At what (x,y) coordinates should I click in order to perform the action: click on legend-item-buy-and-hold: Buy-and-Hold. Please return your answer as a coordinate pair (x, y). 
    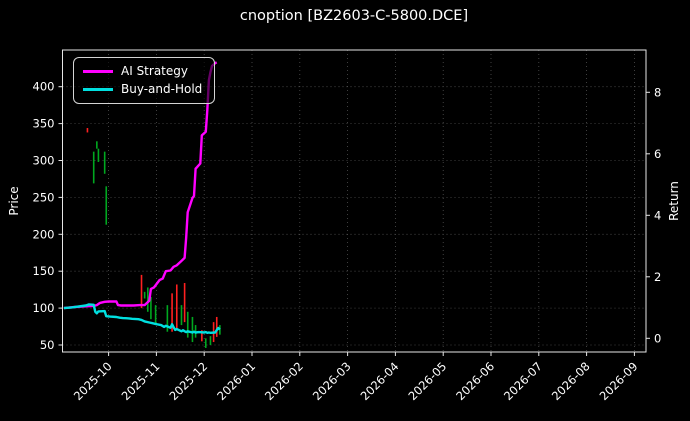
    Looking at the image, I should click on (143, 89).